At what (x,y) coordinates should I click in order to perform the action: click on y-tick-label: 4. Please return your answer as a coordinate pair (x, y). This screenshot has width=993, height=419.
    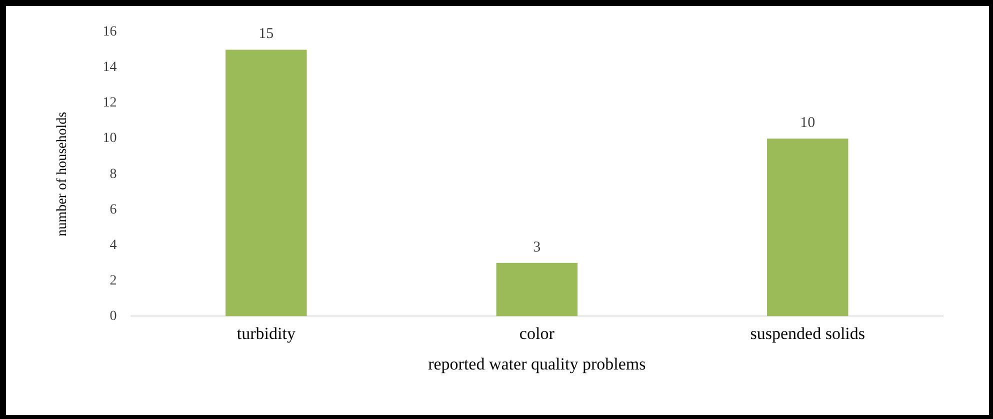
    Looking at the image, I should click on (113, 245).